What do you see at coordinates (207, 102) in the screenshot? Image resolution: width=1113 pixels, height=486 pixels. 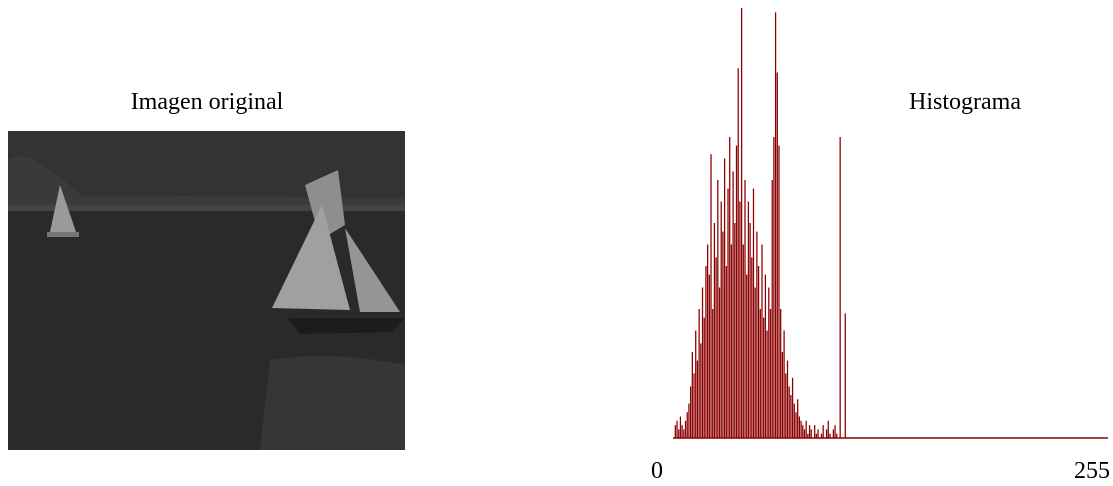 I see `image-caption: Imagen original` at bounding box center [207, 102].